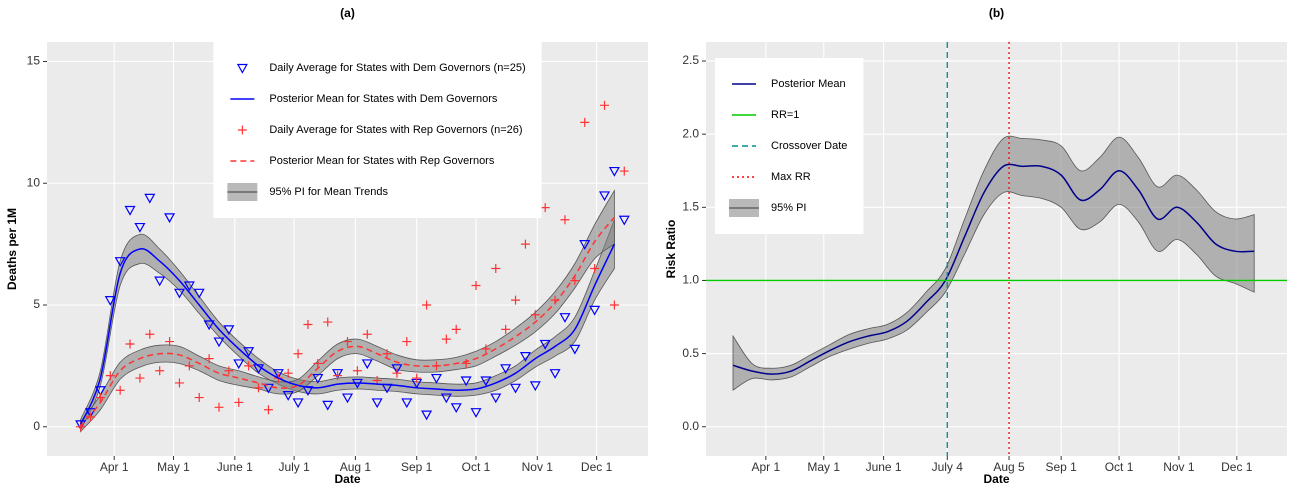 This screenshot has width=1297, height=489. What do you see at coordinates (996, 13) in the screenshot?
I see `chart-title: (b)` at bounding box center [996, 13].